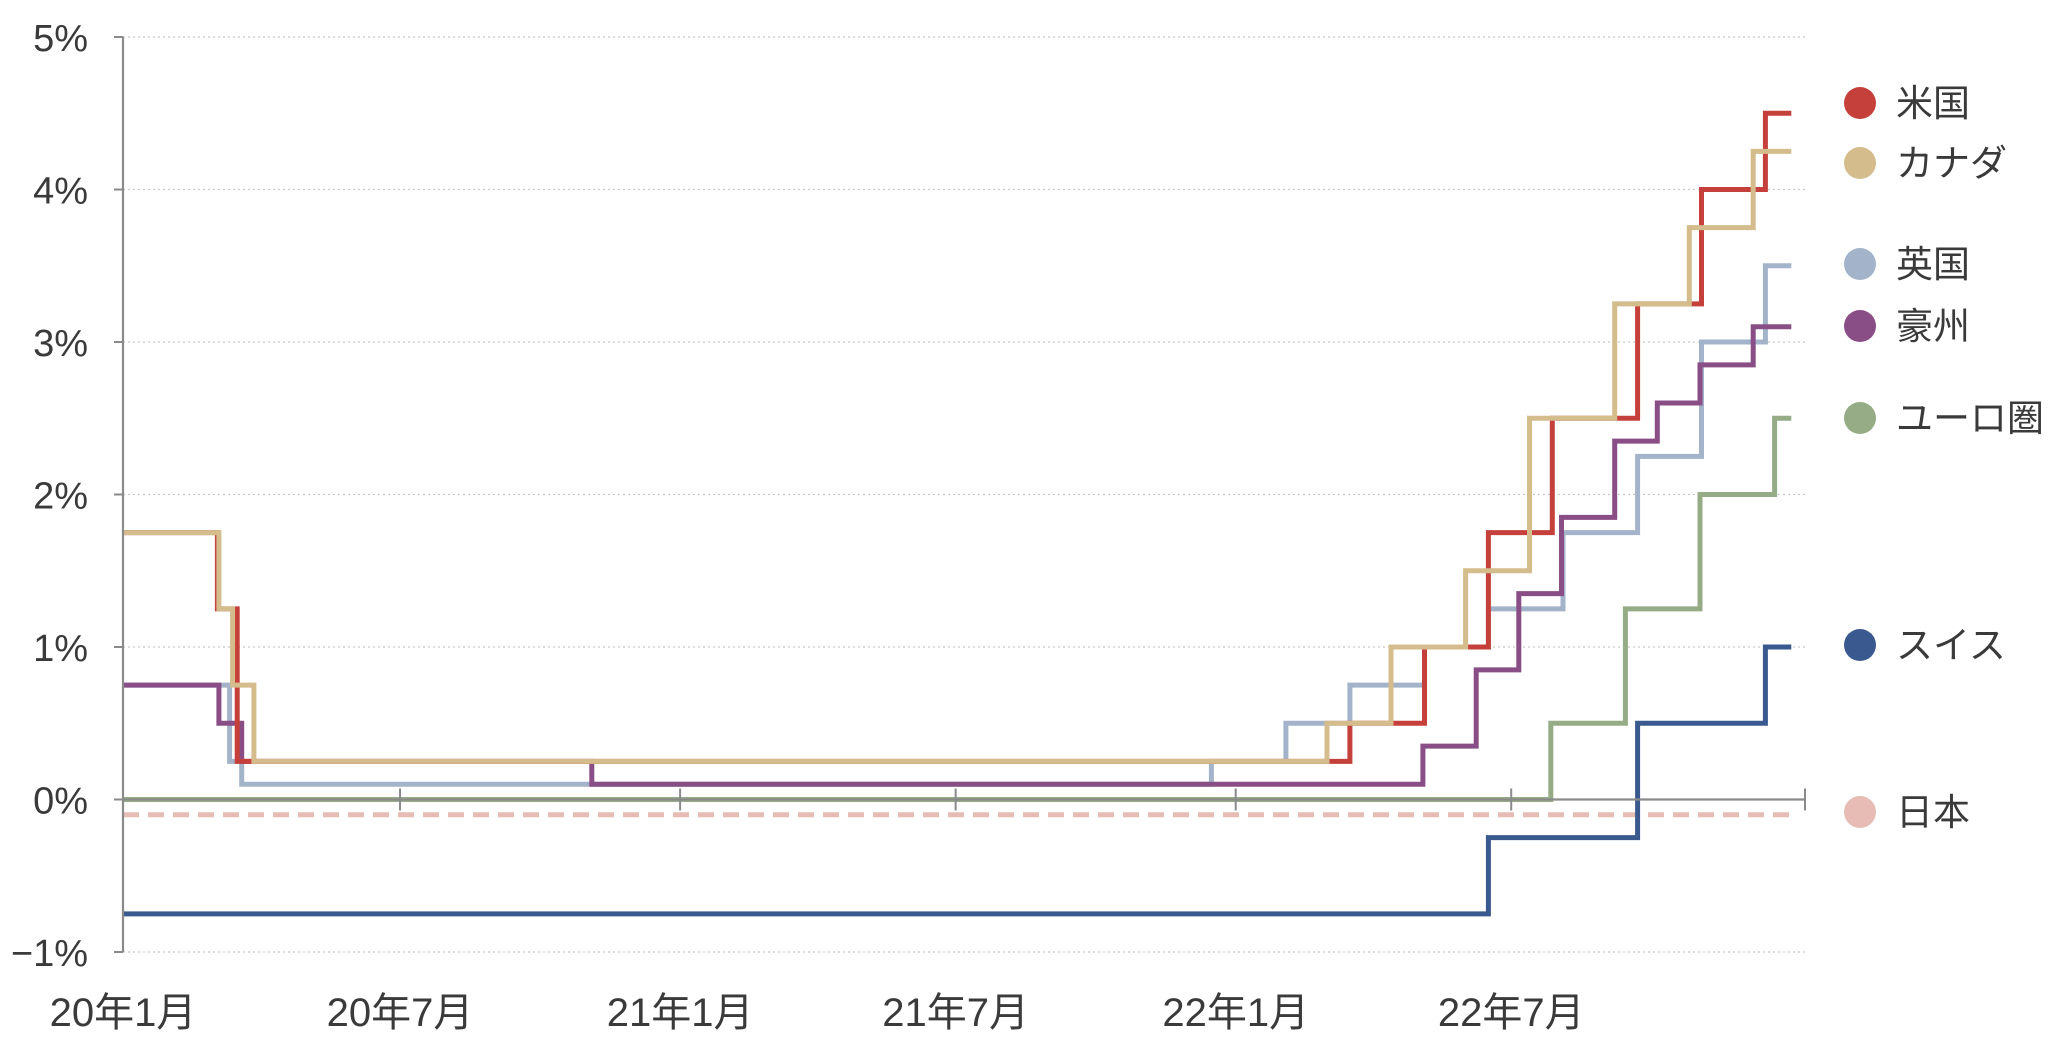 This screenshot has height=1042, width=2048. I want to click on x-tick-label: 21年1月, so click(680, 1013).